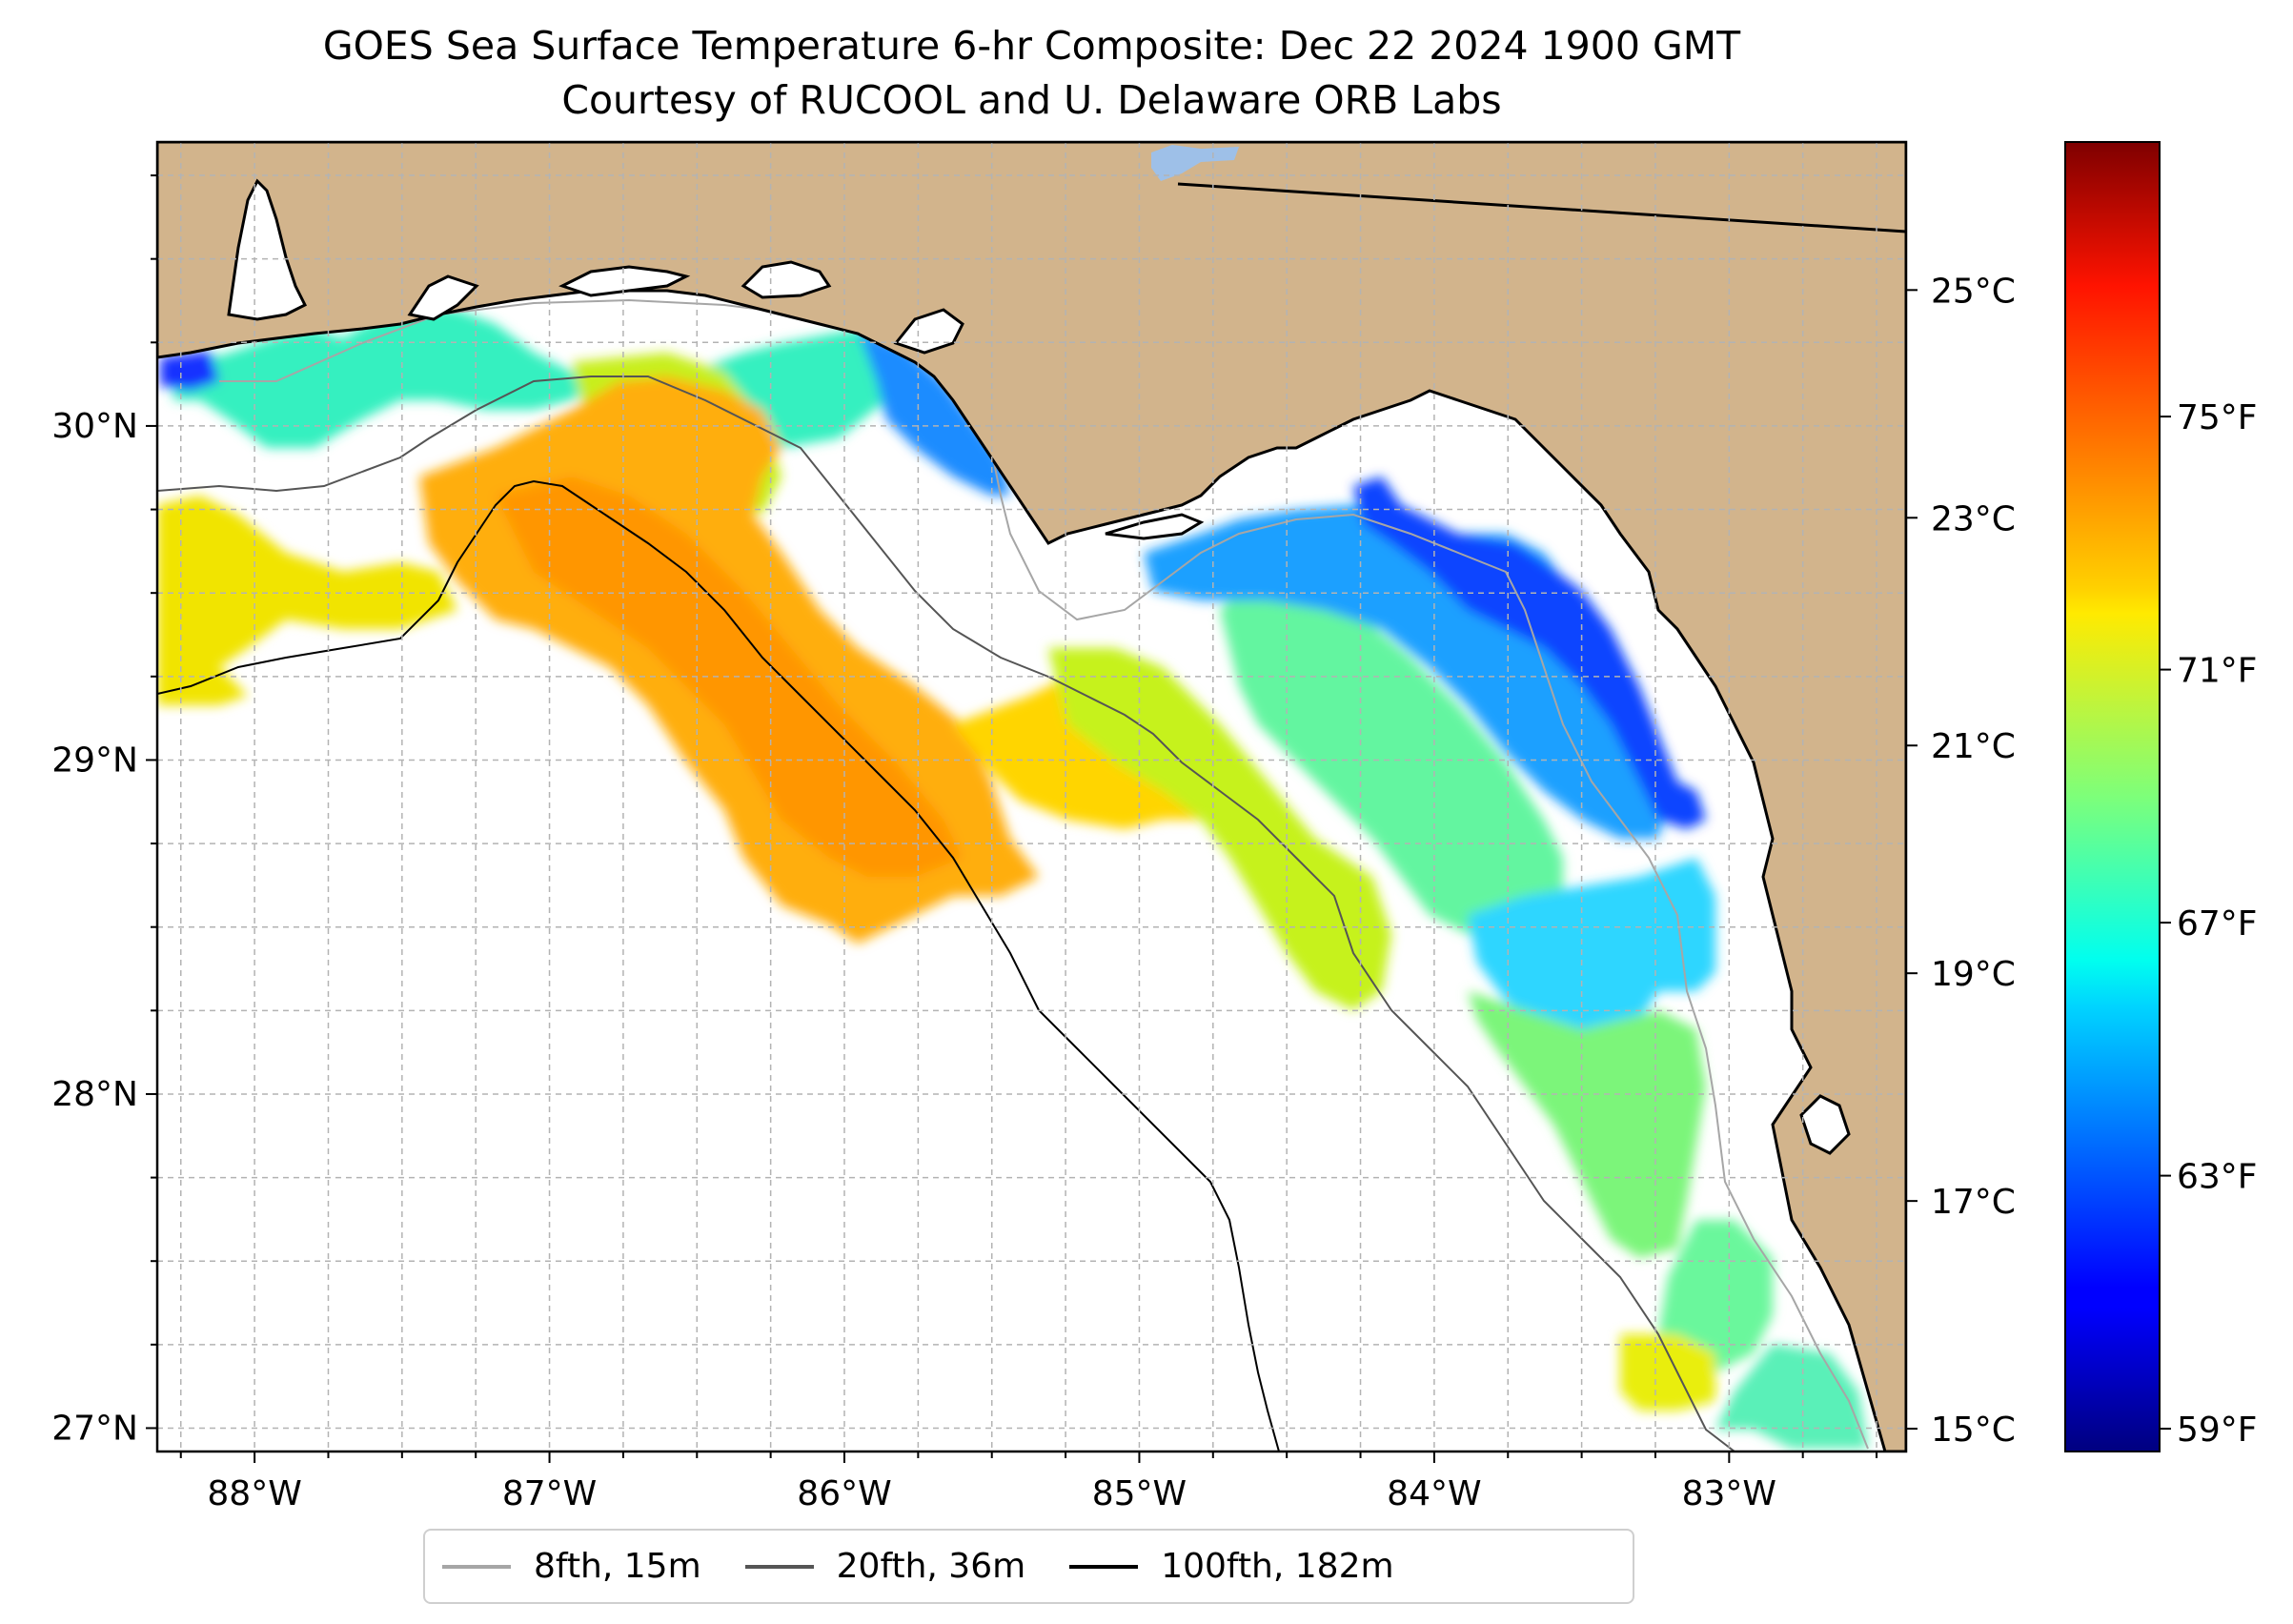 This screenshot has width=2293, height=1624. Describe the element at coordinates (1974, 291) in the screenshot. I see `celsius-tick-label: 25°C` at that location.